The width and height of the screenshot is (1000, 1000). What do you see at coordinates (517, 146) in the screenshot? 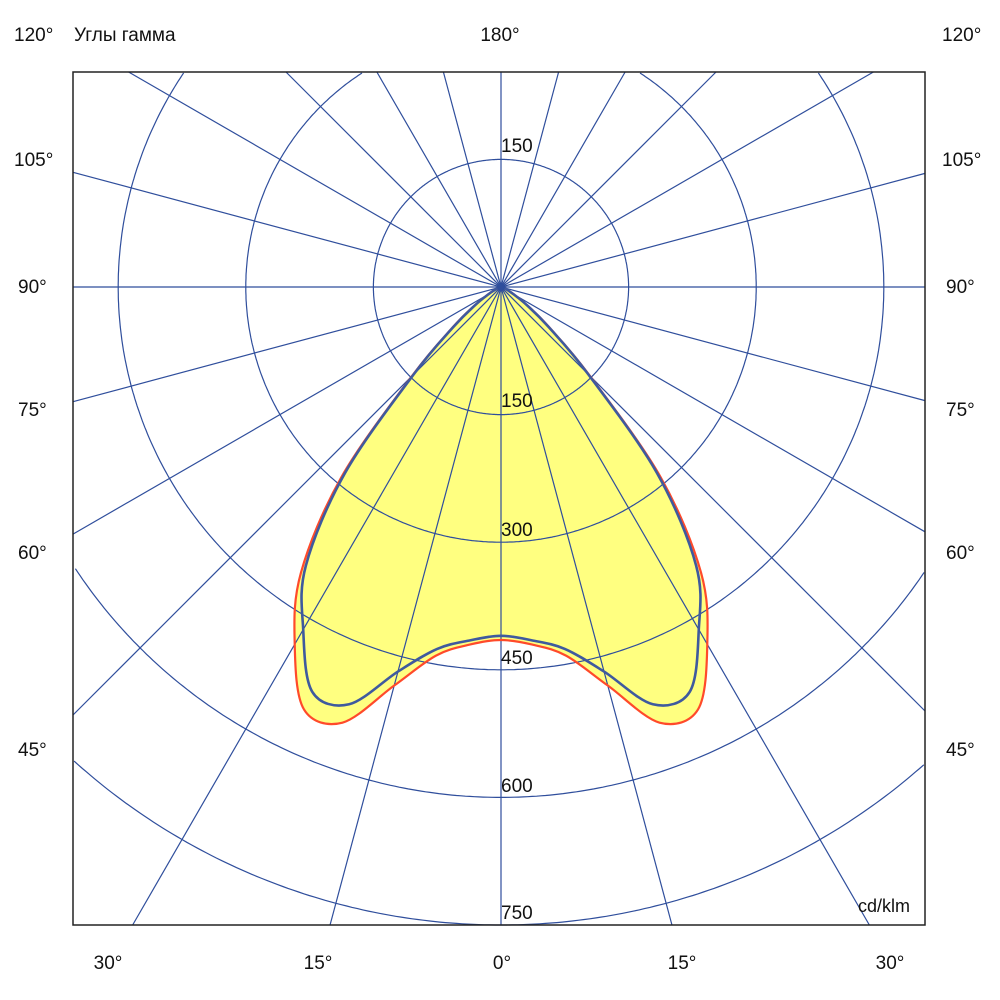
I see `ring-label-top: 150` at bounding box center [517, 146].